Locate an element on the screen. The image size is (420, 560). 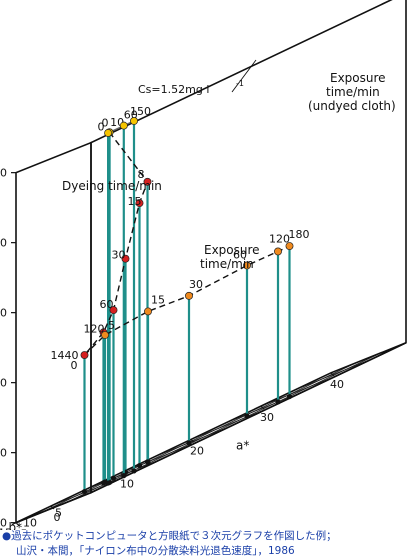
caption-line-1: ●過去にポケットコンピュータと方眼紙で３次元グラフを作図した例； is located at coordinates (169, 535).